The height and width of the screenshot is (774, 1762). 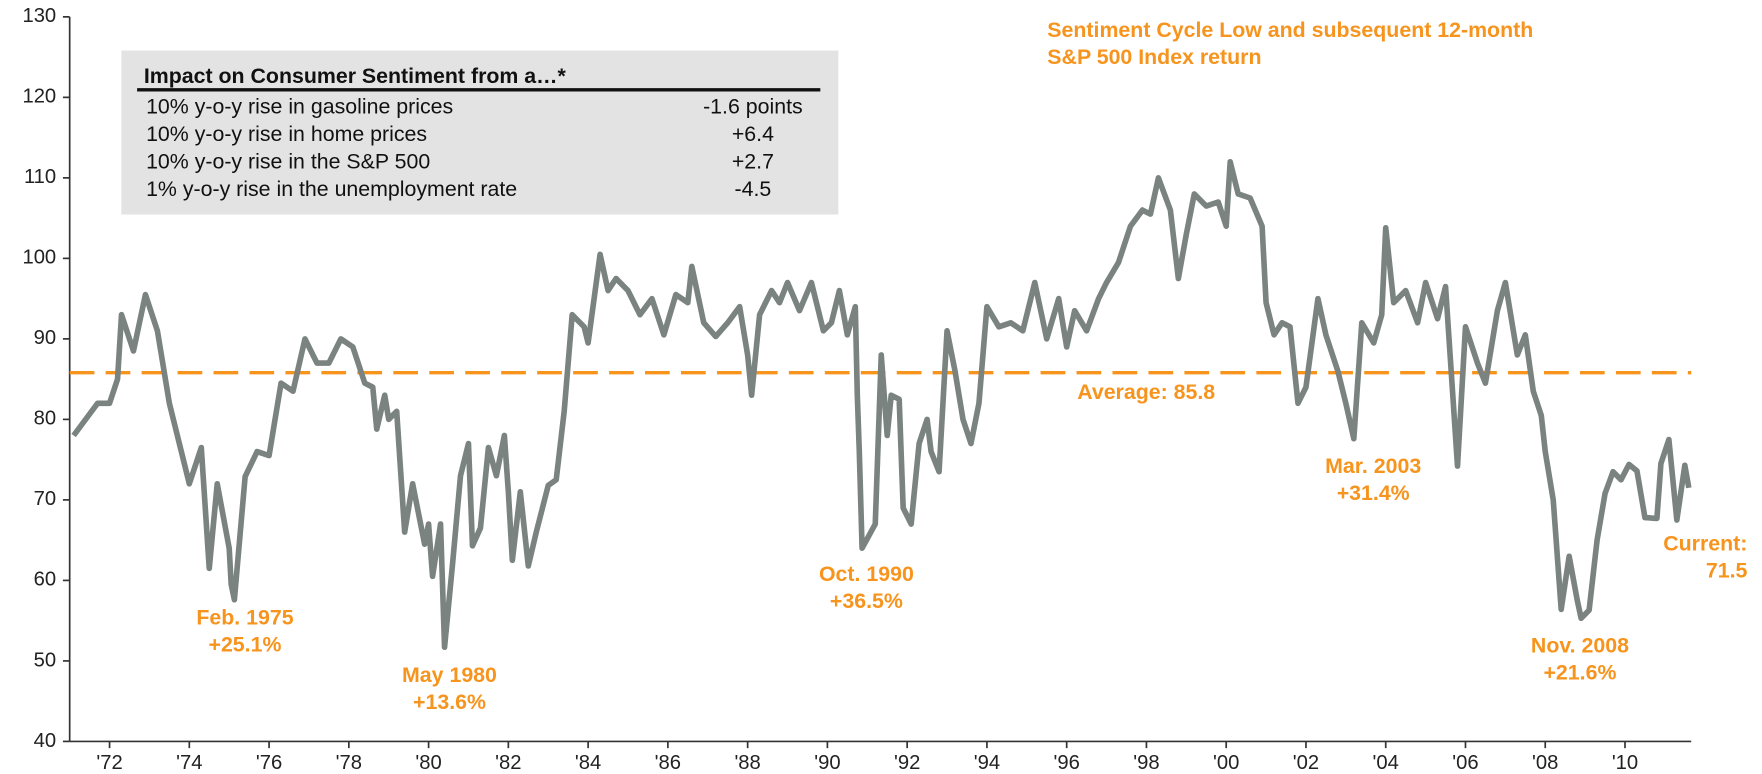 What do you see at coordinates (189, 763) in the screenshot?
I see `x-tick-label: '74` at bounding box center [189, 763].